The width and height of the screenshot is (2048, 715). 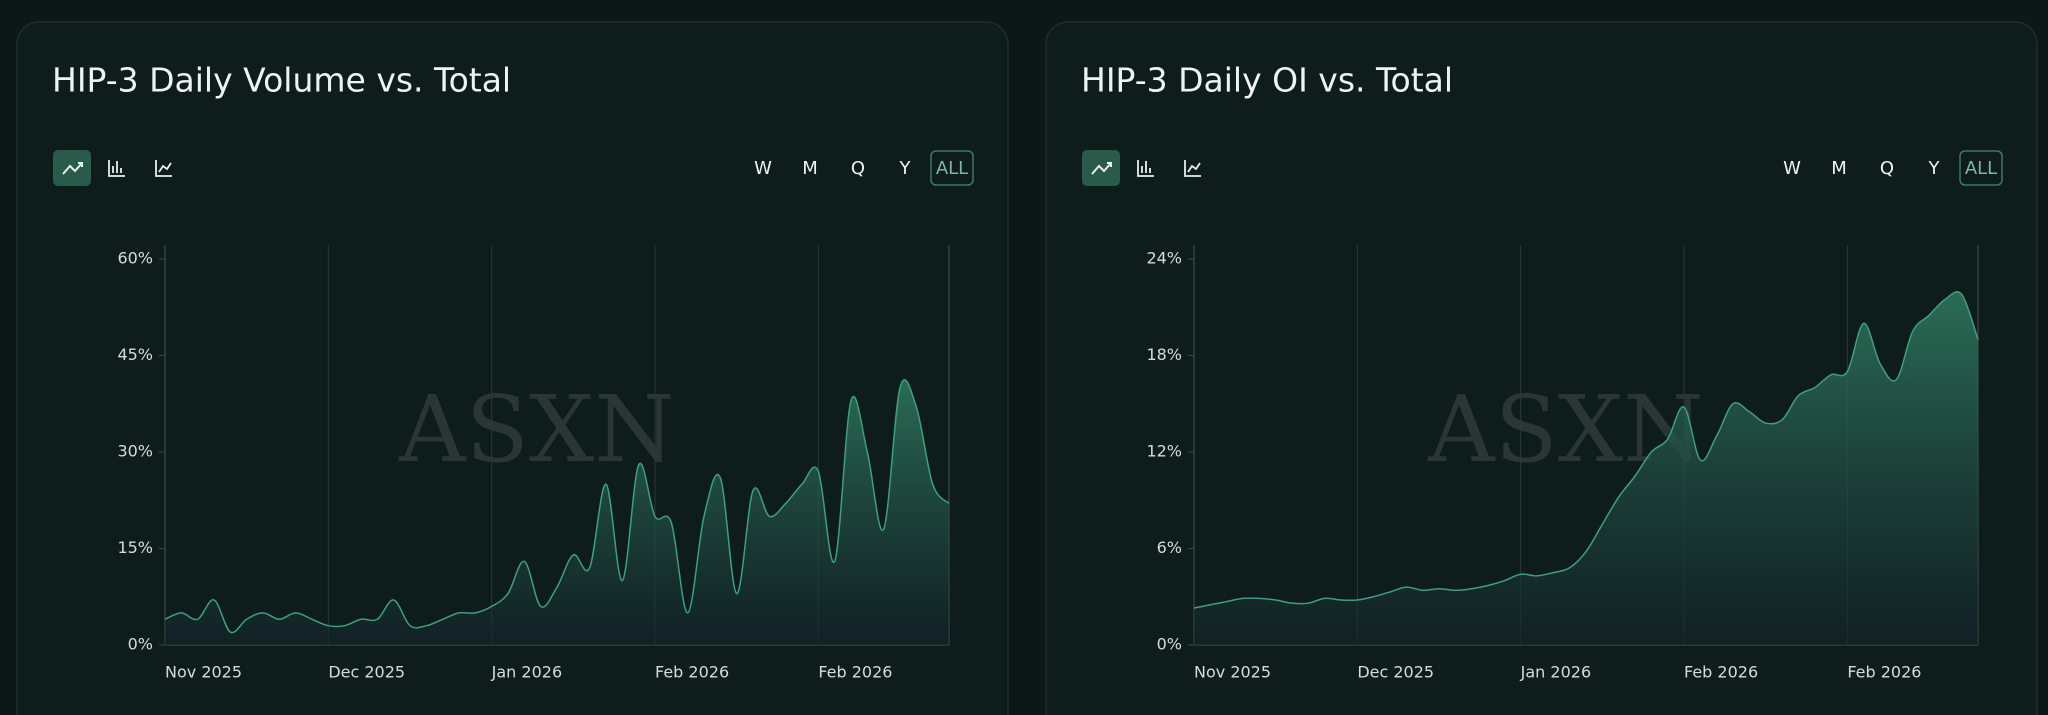 I want to click on y-tick-label: 30%, so click(x=135, y=451).